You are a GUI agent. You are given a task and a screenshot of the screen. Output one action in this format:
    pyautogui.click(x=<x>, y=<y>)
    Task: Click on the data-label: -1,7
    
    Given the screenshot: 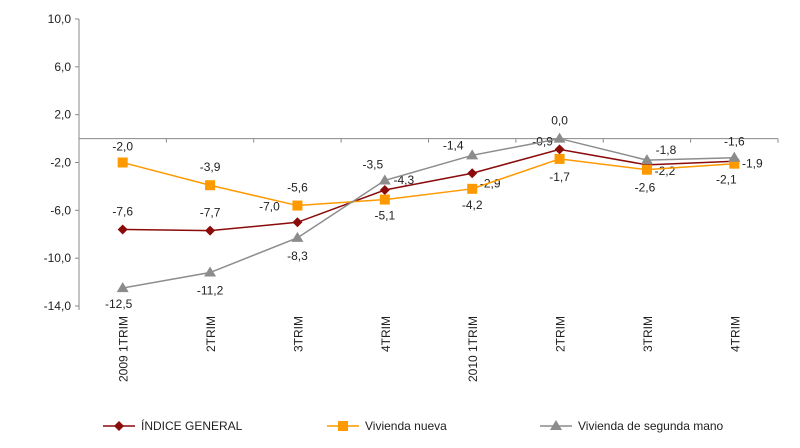 What is the action you would take?
    pyautogui.click(x=559, y=177)
    